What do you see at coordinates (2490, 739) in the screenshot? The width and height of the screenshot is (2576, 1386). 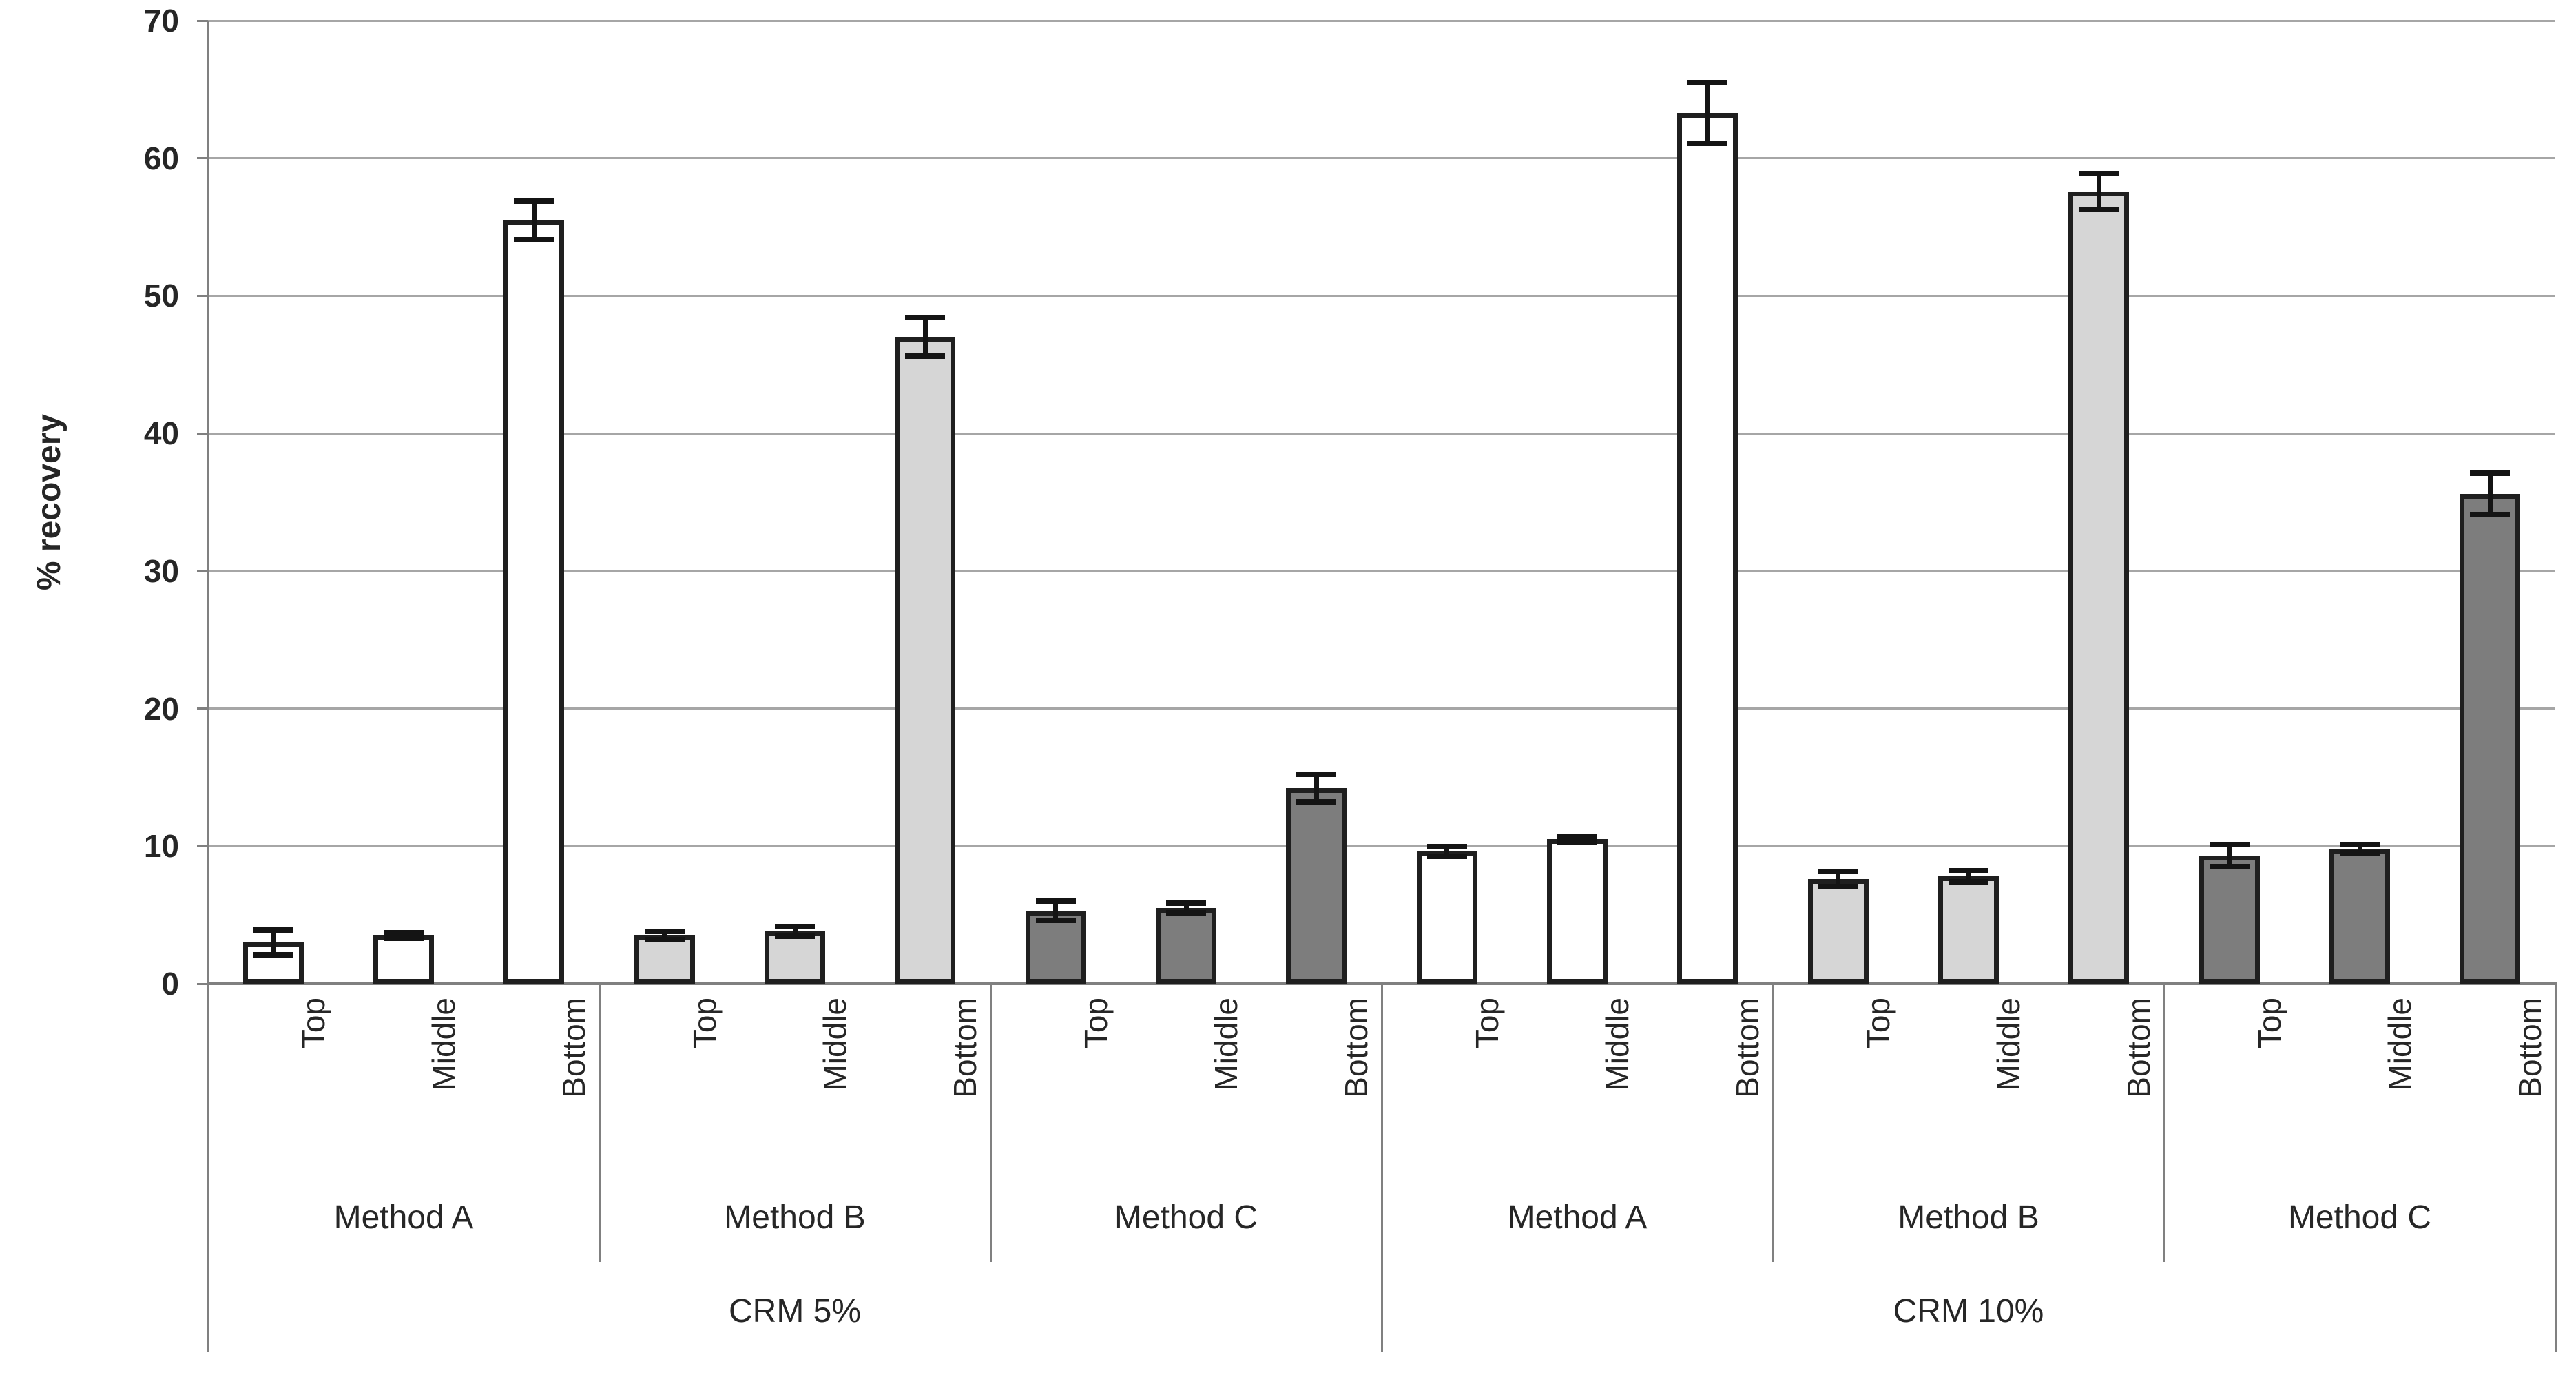 I see `bar-CRM10-MethodC-bottom` at bounding box center [2490, 739].